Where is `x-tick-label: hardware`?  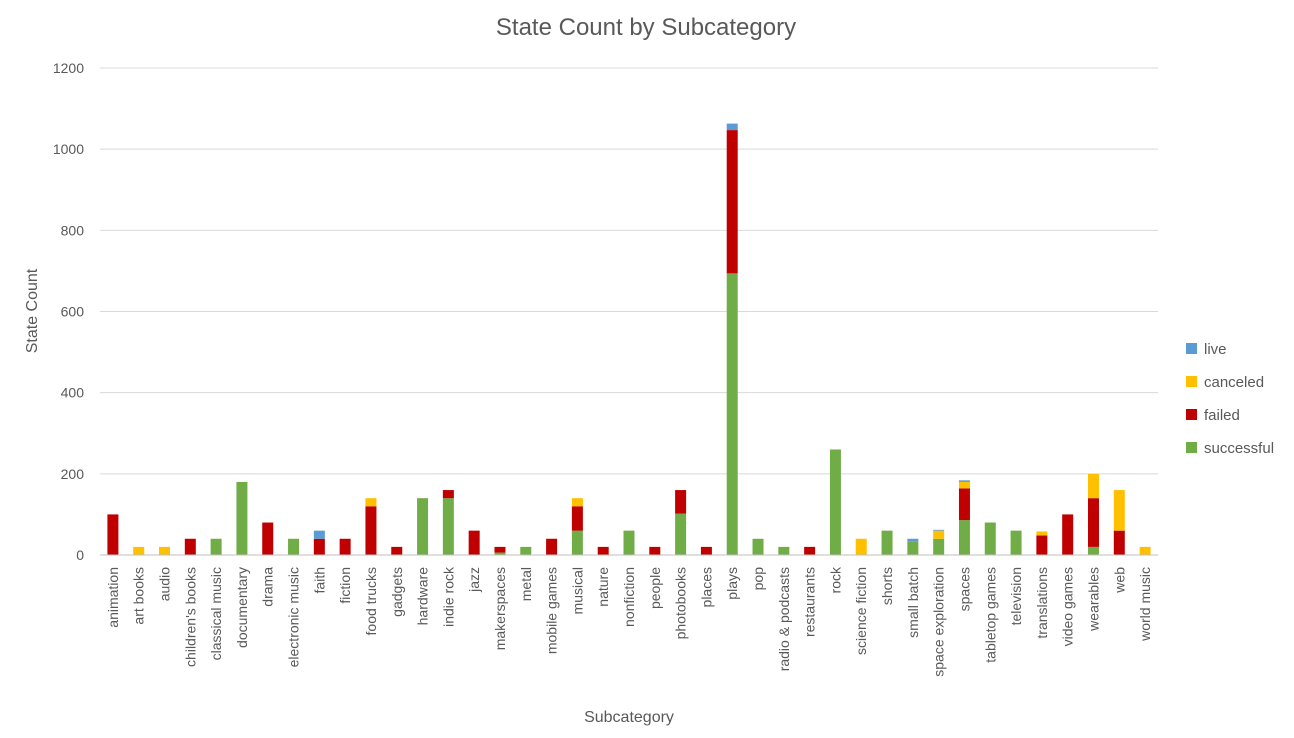
x-tick-label: hardware is located at coordinates (423, 596).